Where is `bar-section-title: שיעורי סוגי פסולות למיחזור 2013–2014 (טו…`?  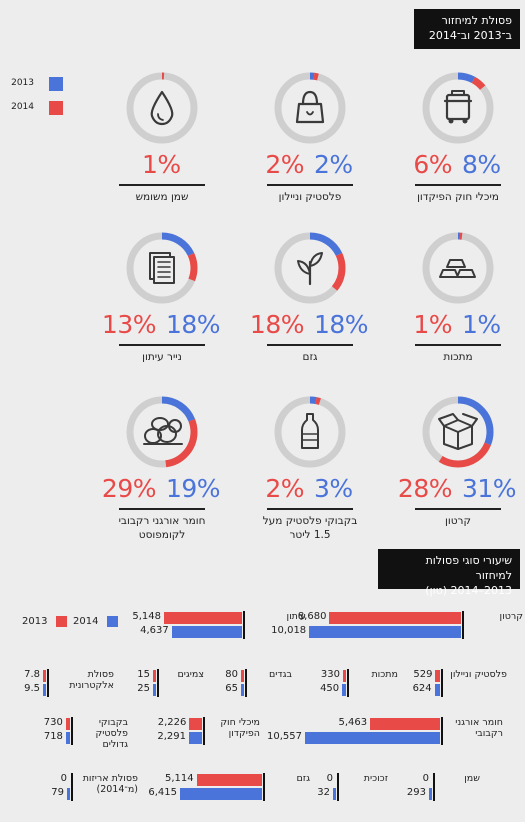
bar-section-title: שיעורי סוגי פסולות למיחזור 2013–2014 (טו… is located at coordinates (449, 573).